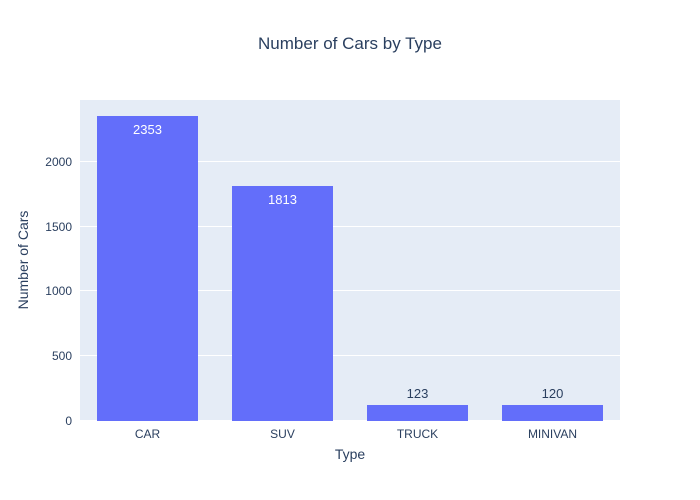 This screenshot has height=500, width=700. I want to click on x-tick-label-suv: SUV, so click(282, 434).